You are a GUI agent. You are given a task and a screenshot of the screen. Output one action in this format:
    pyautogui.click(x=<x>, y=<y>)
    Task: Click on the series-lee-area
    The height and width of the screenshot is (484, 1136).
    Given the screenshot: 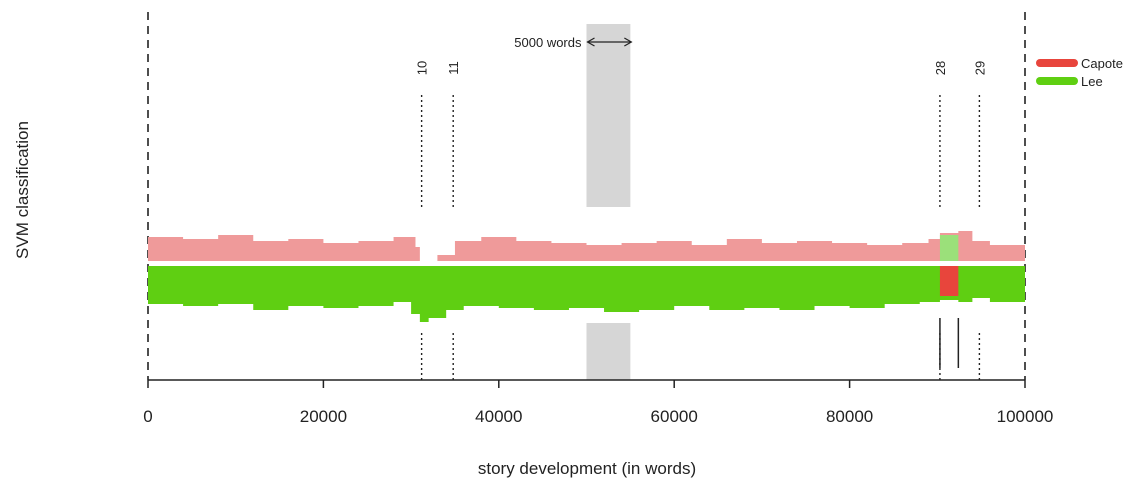 What is the action you would take?
    pyautogui.click(x=586, y=294)
    